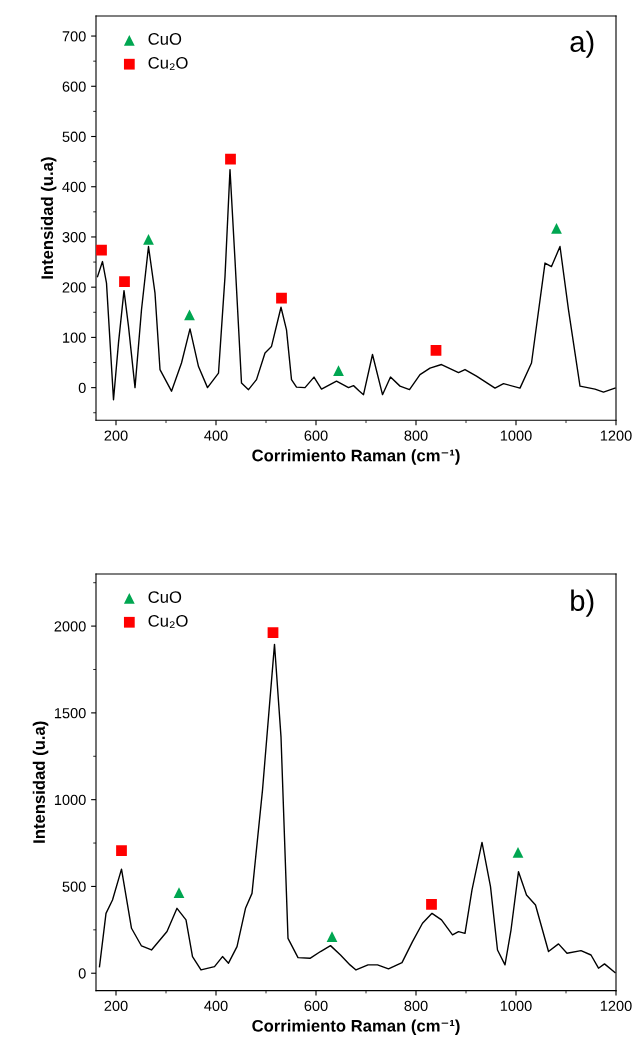 The height and width of the screenshot is (1064, 640). What do you see at coordinates (582, 44) in the screenshot?
I see `annotation: a)` at bounding box center [582, 44].